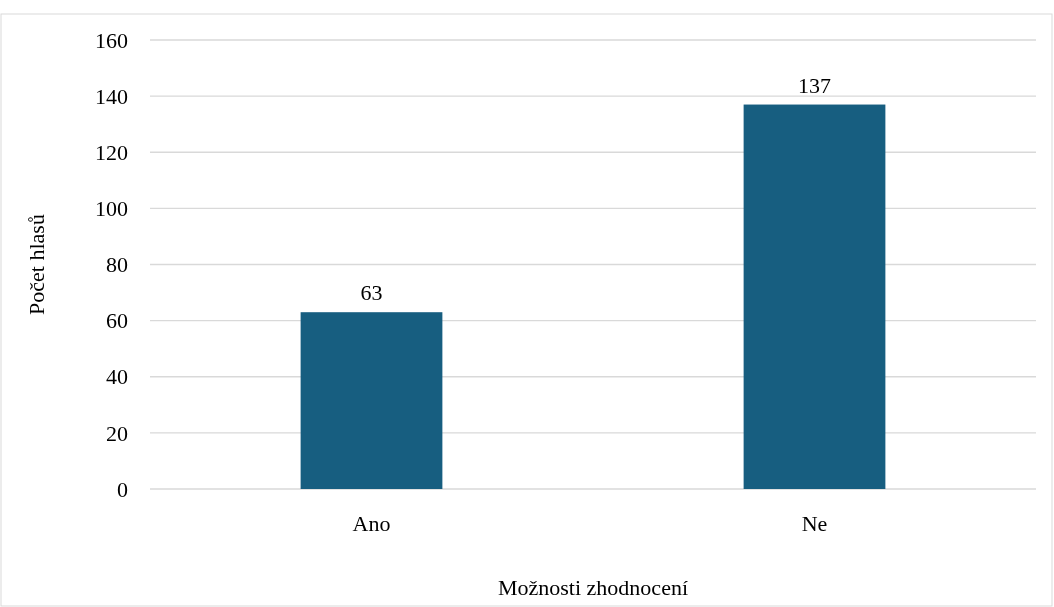  What do you see at coordinates (111, 96) in the screenshot?
I see `y-tick-label: 140` at bounding box center [111, 96].